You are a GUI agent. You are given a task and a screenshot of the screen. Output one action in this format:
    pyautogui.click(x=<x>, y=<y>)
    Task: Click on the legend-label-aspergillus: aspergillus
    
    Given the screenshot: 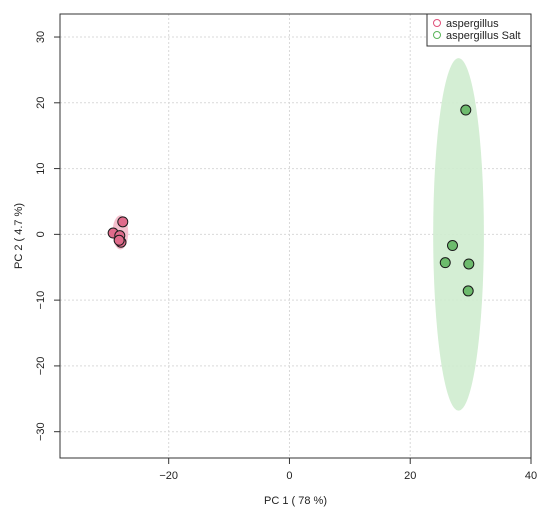 What is the action you would take?
    pyautogui.click(x=472, y=24)
    